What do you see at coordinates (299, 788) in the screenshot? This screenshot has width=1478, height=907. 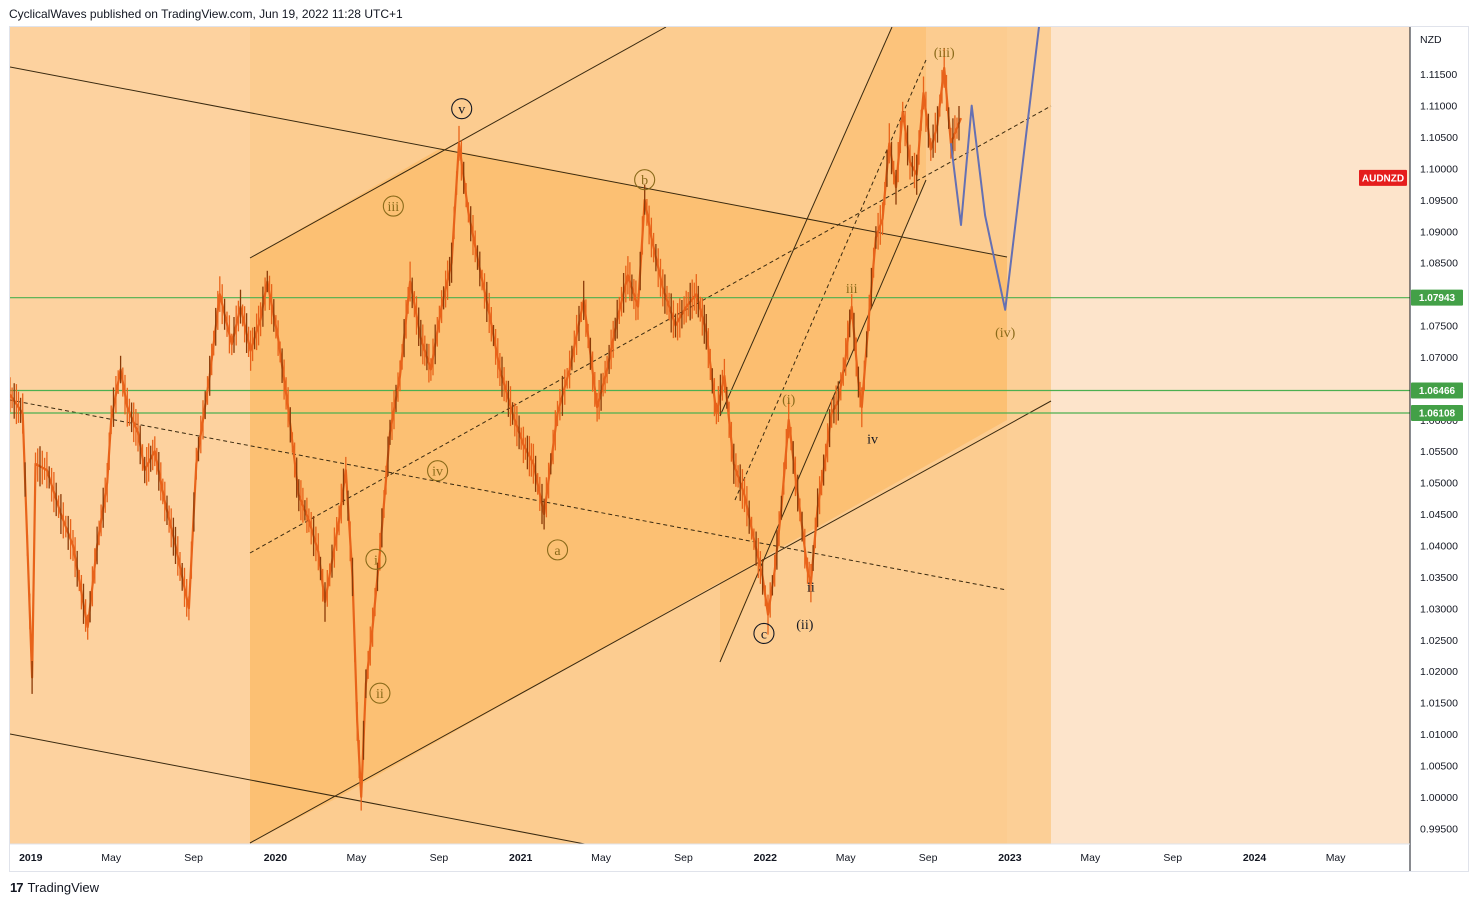 I see `channel-line-lower` at bounding box center [299, 788].